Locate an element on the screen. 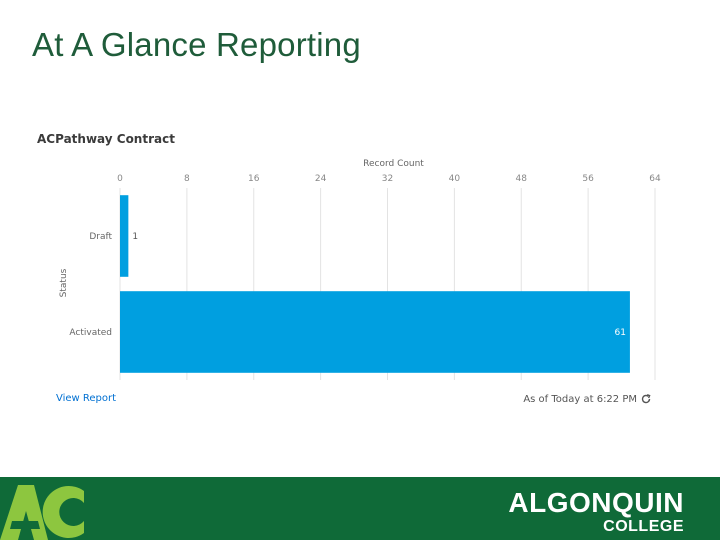  as-of-status: As of Today at 6:22 PM is located at coordinates (587, 399).